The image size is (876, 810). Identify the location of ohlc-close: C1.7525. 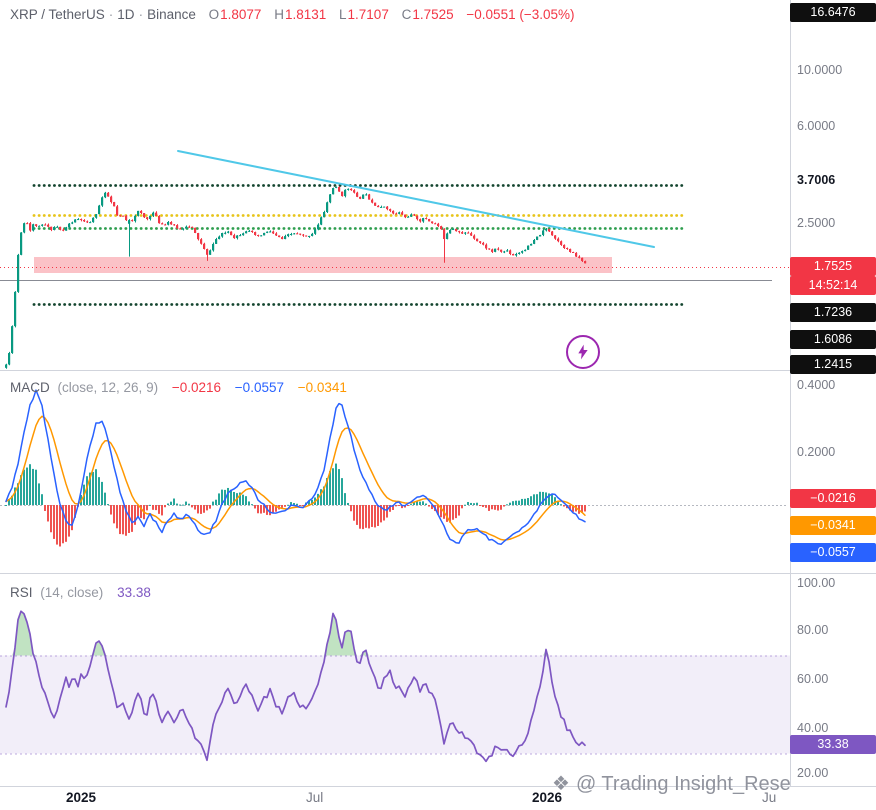
(427, 14).